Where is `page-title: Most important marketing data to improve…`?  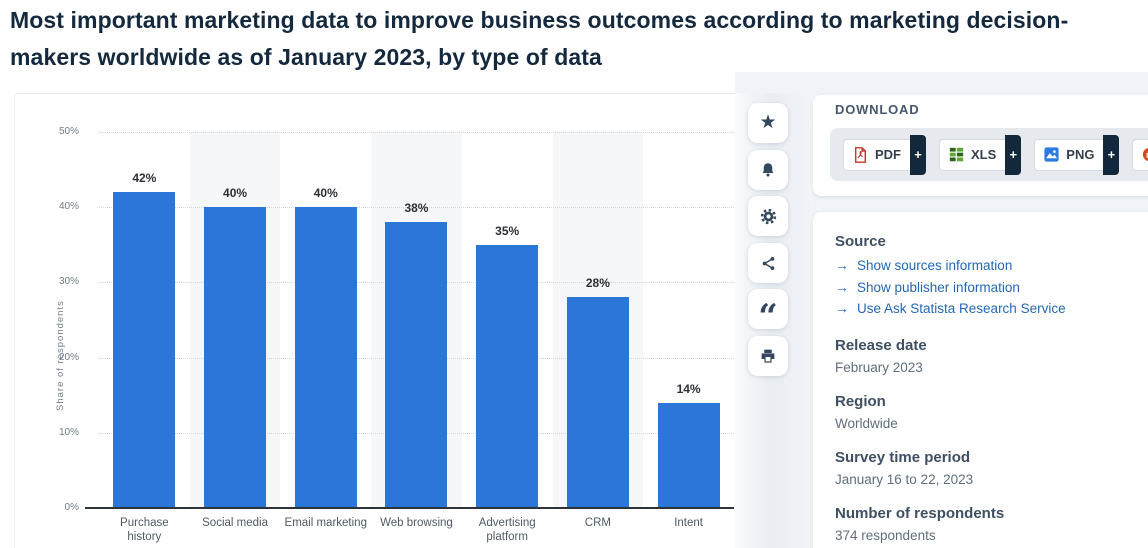 page-title: Most important marketing data to improve… is located at coordinates (539, 38).